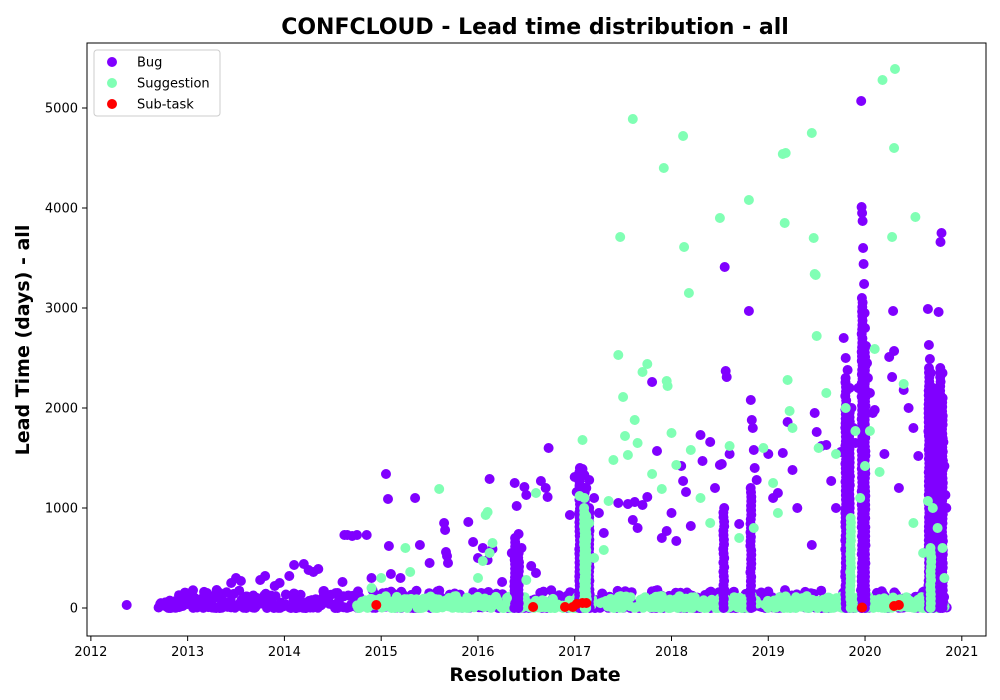  What do you see at coordinates (149, 63) in the screenshot?
I see `legend-label: Bug` at bounding box center [149, 63].